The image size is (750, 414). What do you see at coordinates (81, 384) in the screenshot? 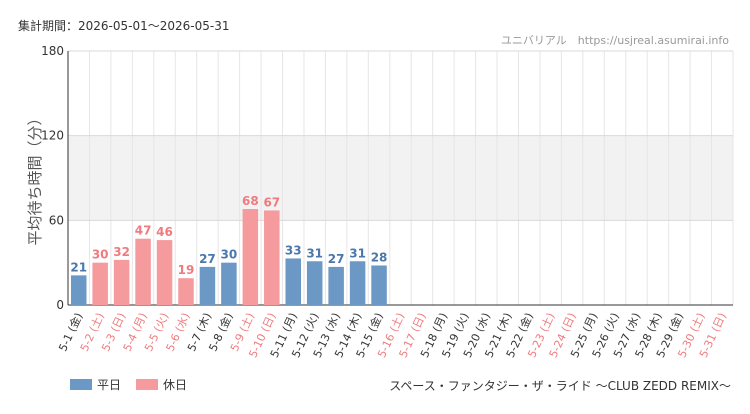
I see `legend-swatch-weekday` at bounding box center [81, 384].